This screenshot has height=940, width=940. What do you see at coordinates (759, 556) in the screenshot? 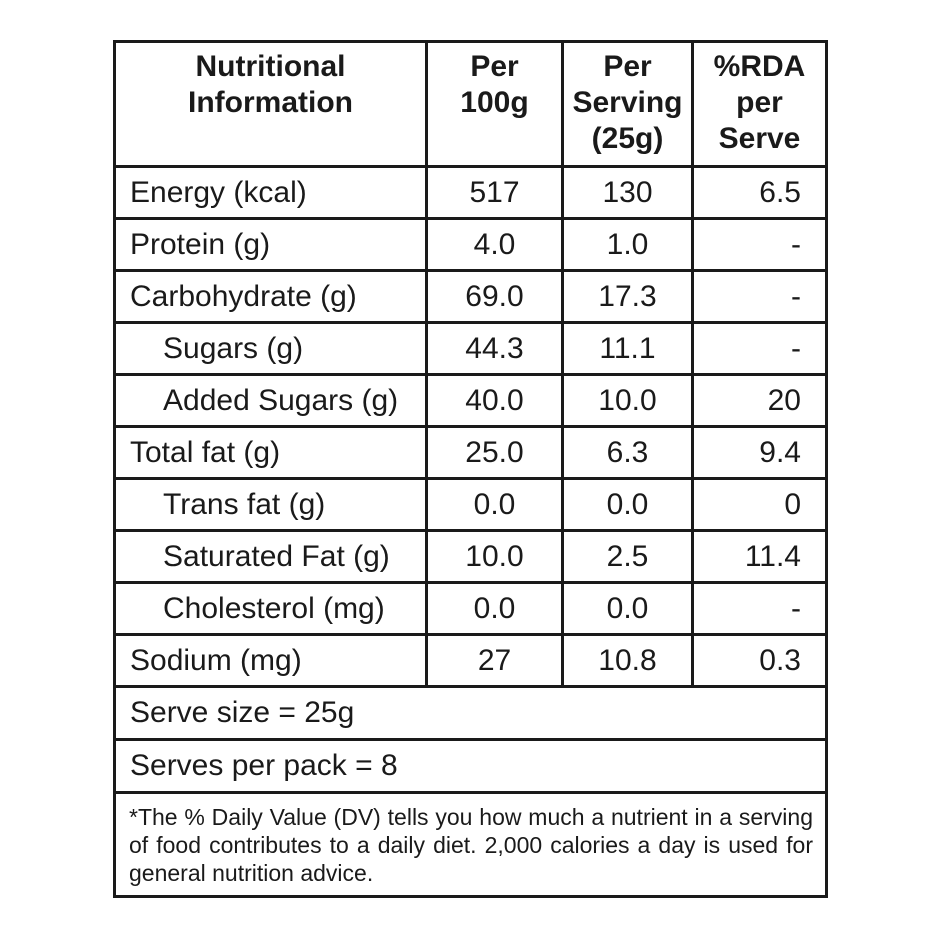
I see `rda-cell: 11.4` at bounding box center [759, 556].